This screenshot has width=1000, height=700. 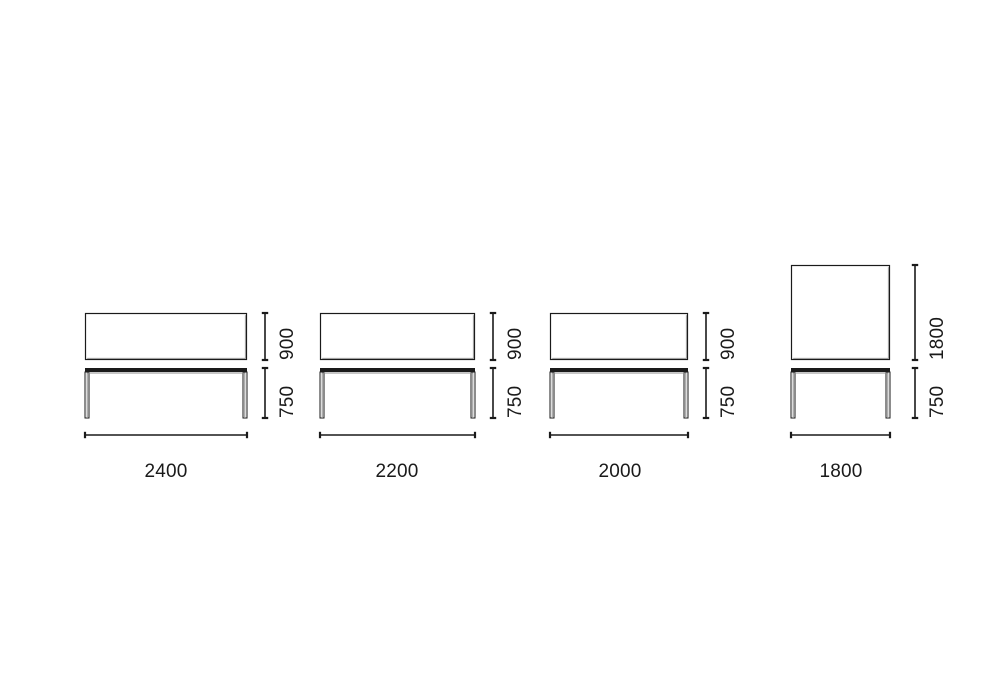 I want to click on table-2000-front-view-inner-frame, so click(x=619, y=395).